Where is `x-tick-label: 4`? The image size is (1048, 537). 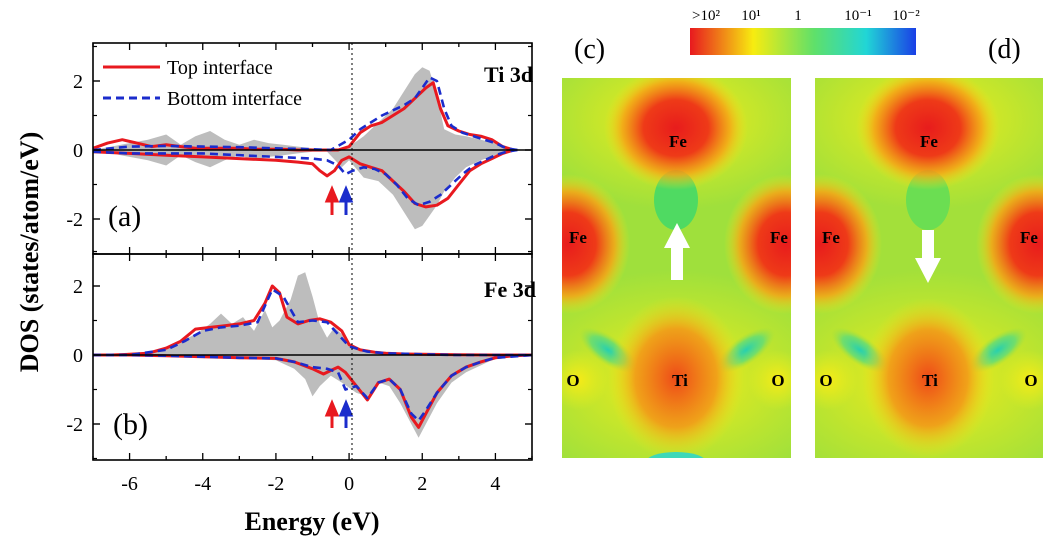
x-tick-label: 4 is located at coordinates (495, 484).